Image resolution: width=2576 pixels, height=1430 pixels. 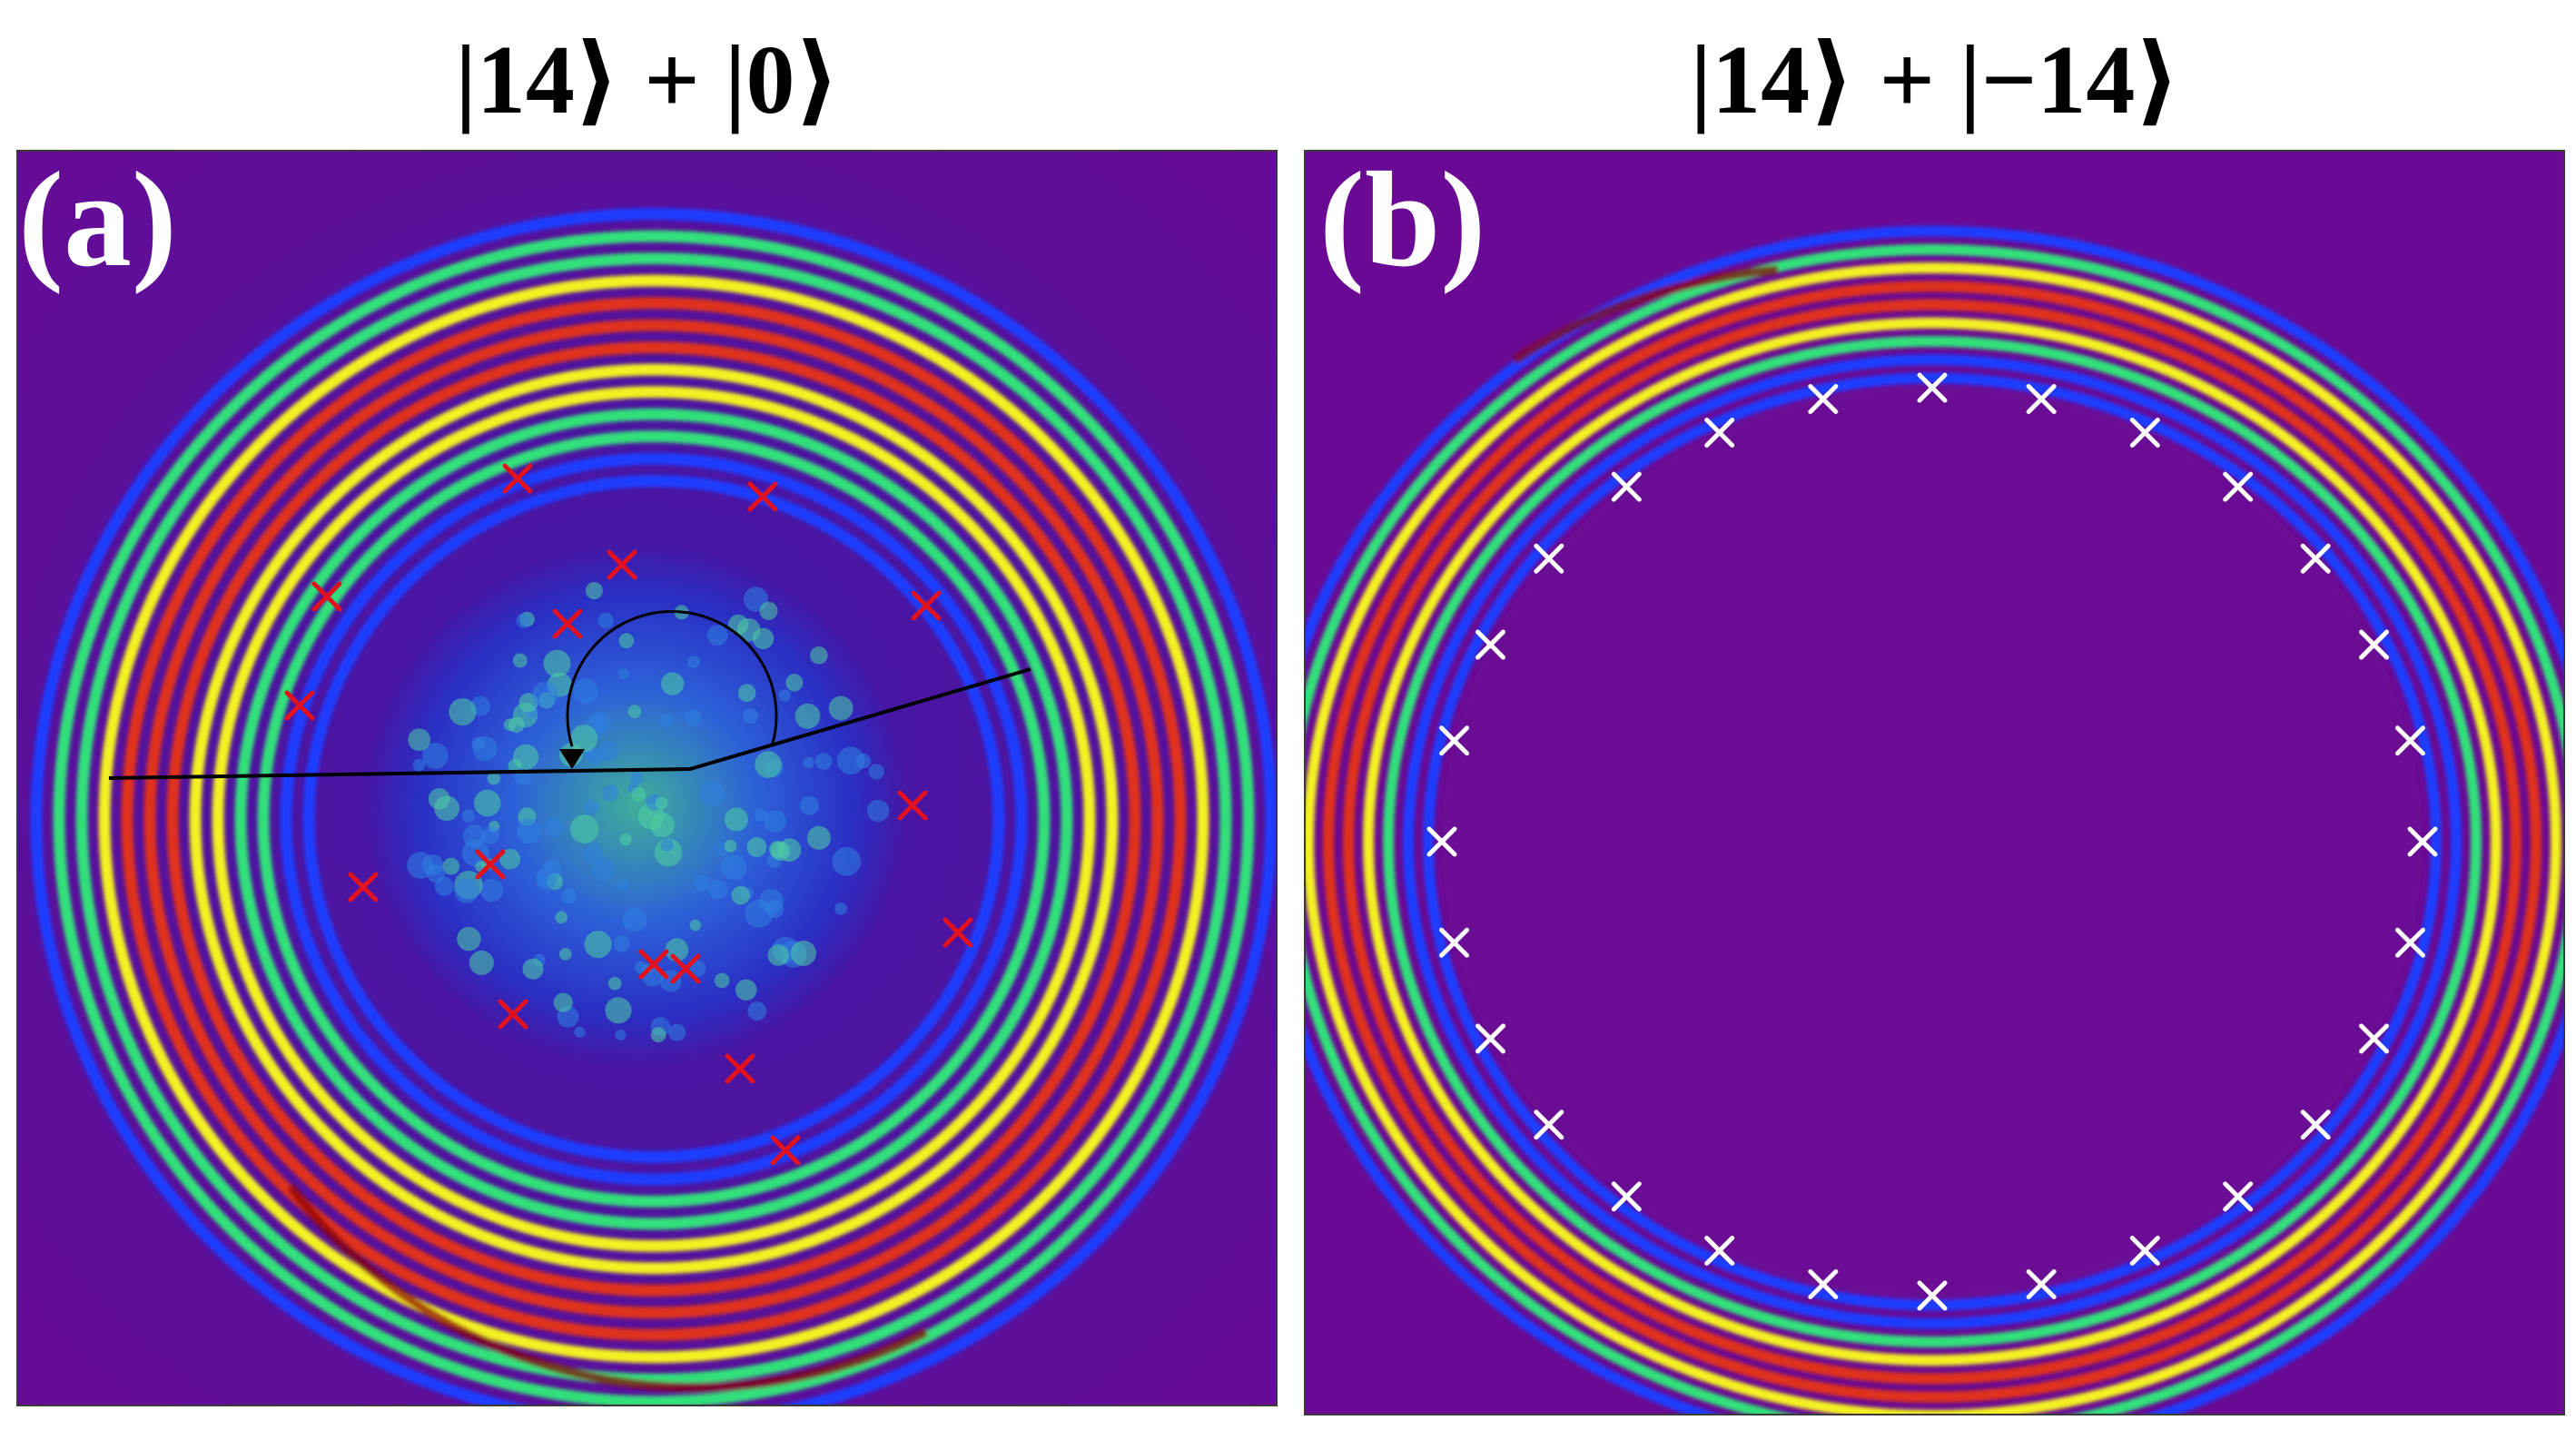 I want to click on fringe-hotspot, so click(x=608, y=1287).